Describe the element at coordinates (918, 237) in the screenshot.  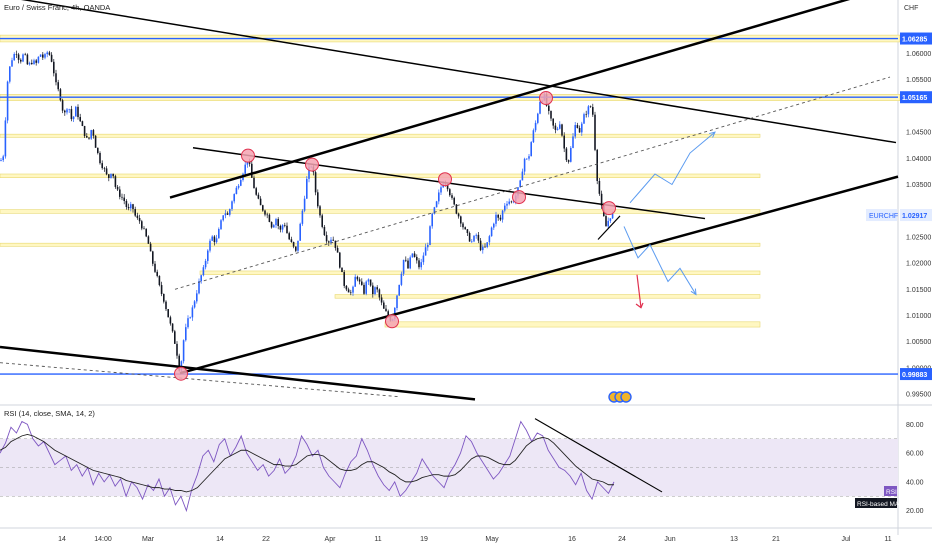
I see `price-tick-label: 1.02500` at that location.